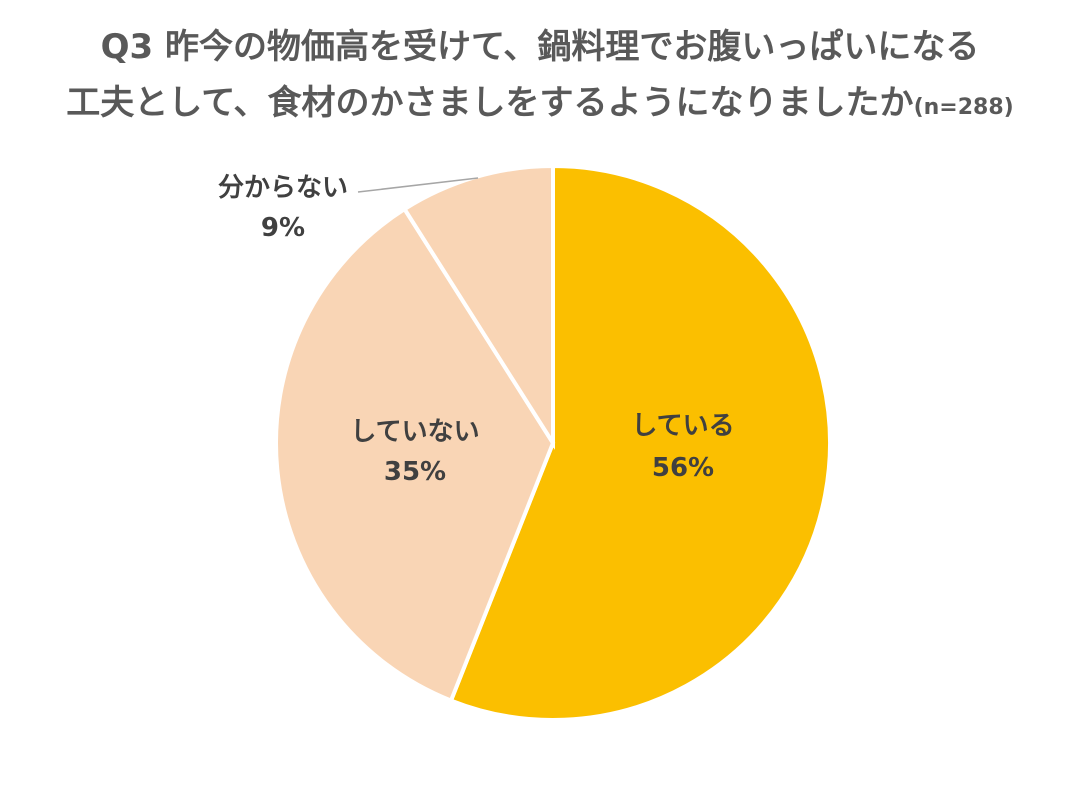 The image size is (1080, 800). What do you see at coordinates (540, 47) in the screenshot?
I see `chart-title-line1: Q3 昨今の物価高を受けて、鍋料理でお腹いっぱいになる` at bounding box center [540, 47].